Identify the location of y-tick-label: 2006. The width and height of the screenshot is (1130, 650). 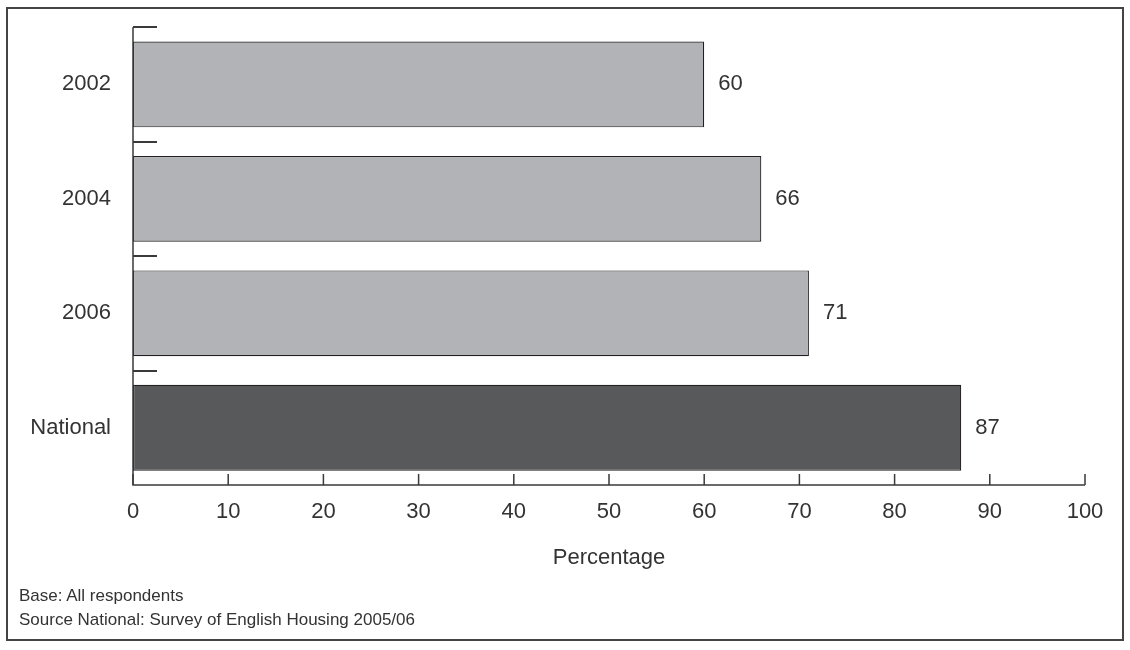
(86, 312).